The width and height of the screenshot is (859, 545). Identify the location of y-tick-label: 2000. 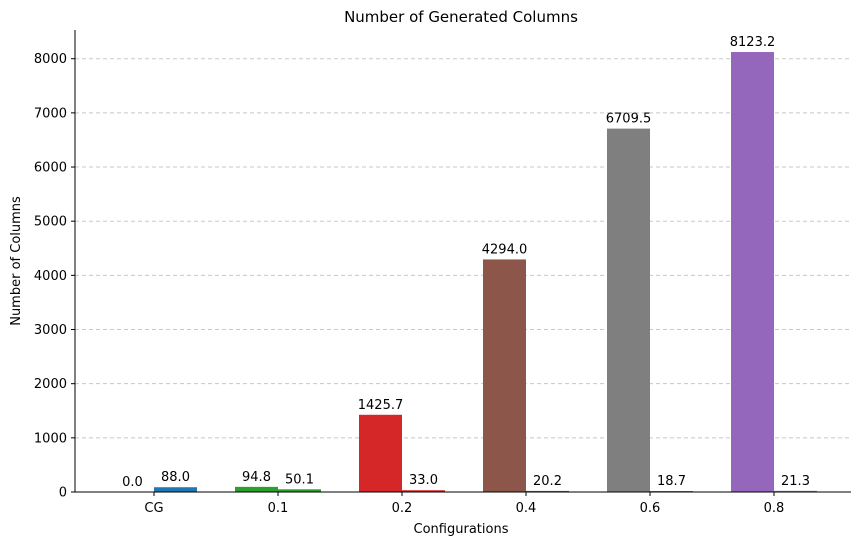
(50, 384).